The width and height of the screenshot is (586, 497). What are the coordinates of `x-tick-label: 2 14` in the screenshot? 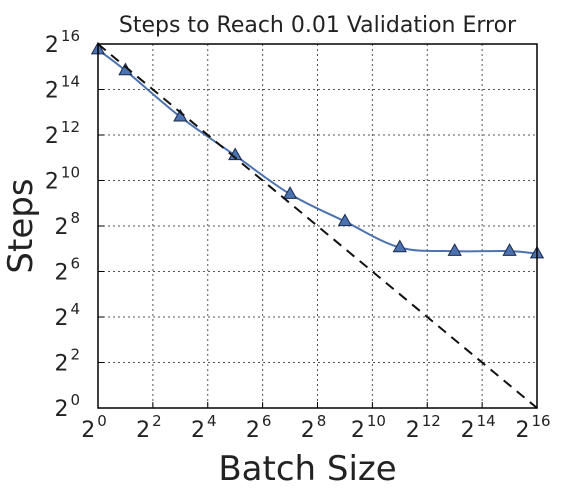 It's located at (478, 427).